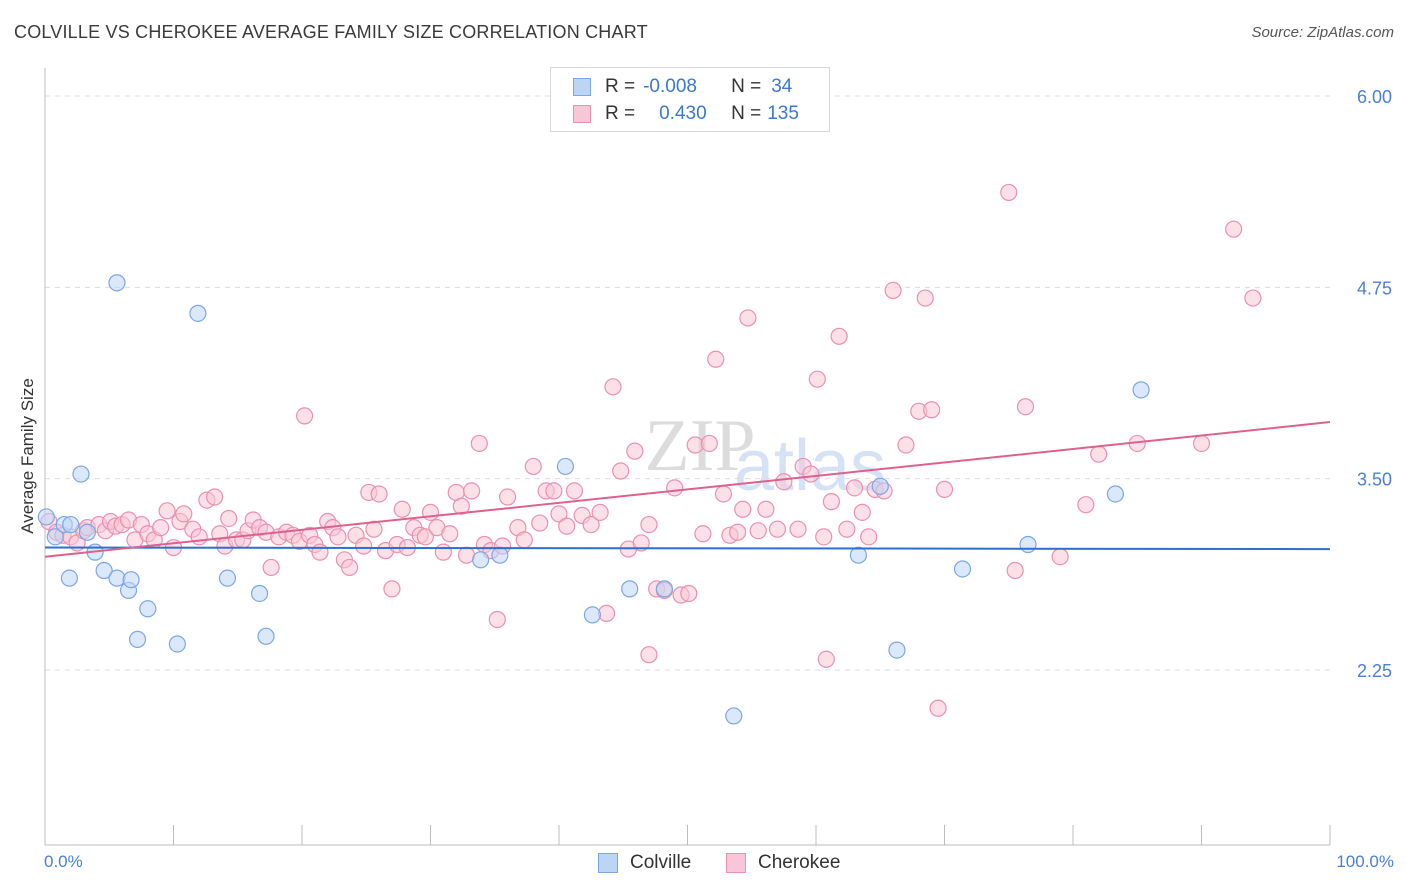  What do you see at coordinates (670, 86) in the screenshot?
I see `legend-r-value: -0.008` at bounding box center [670, 86].